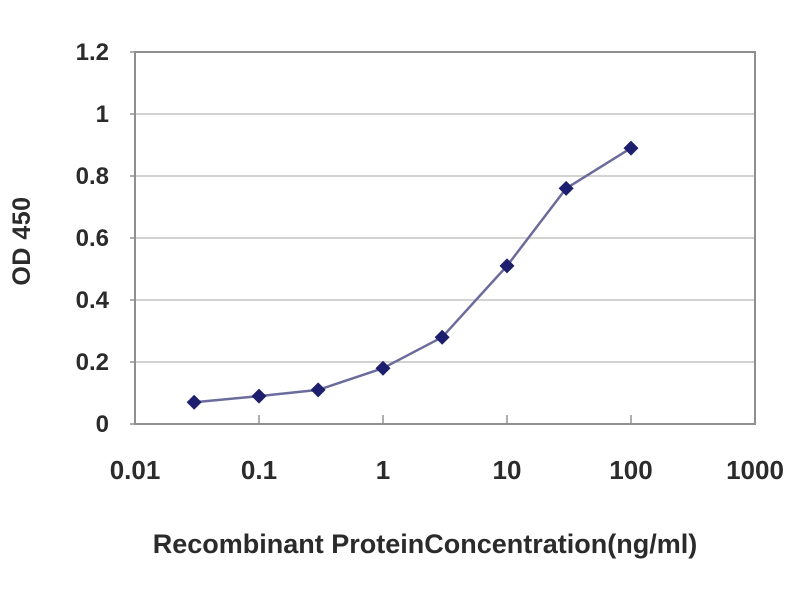 The height and width of the screenshot is (600, 800). I want to click on x-tick-label: 10, so click(507, 470).